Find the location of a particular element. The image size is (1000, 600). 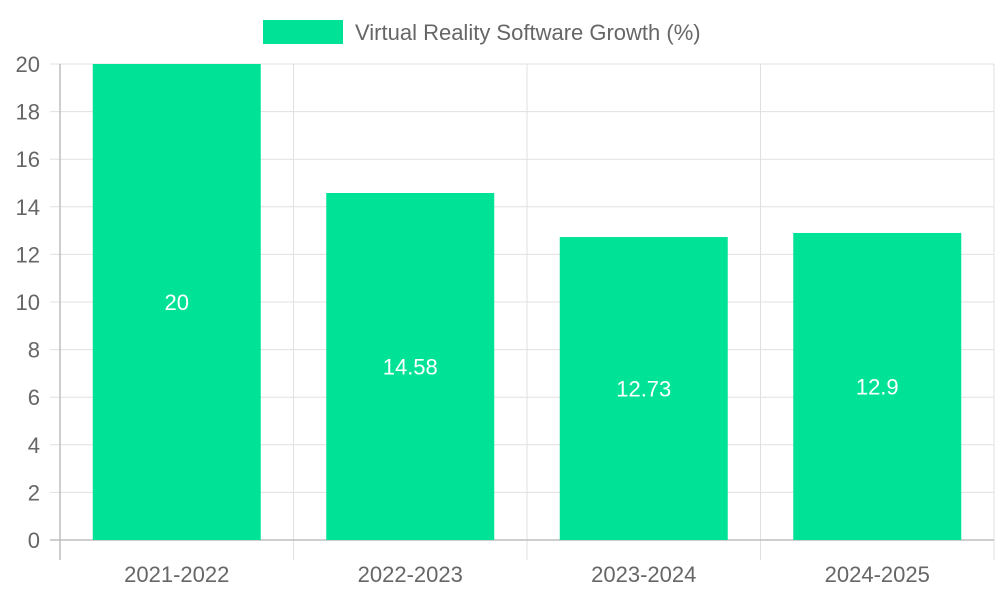

x-tick-label: 2021-2022 is located at coordinates (176, 574).